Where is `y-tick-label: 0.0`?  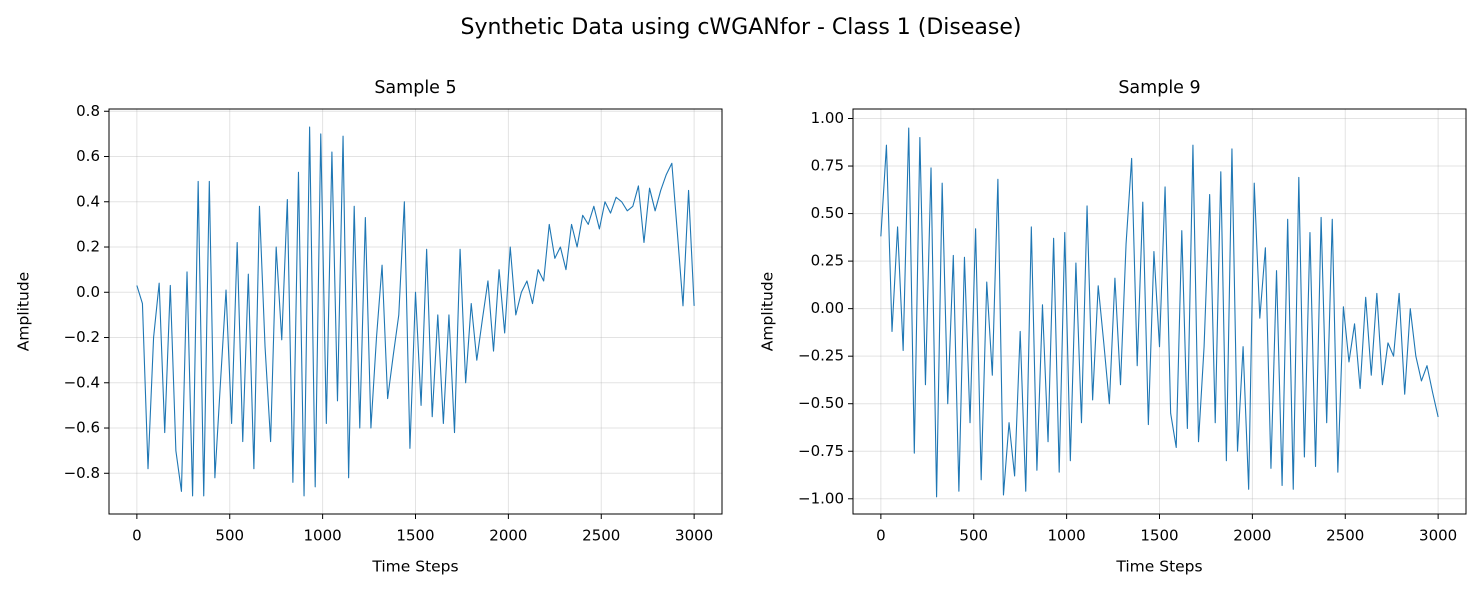
y-tick-label: 0.0 is located at coordinates (88, 292).